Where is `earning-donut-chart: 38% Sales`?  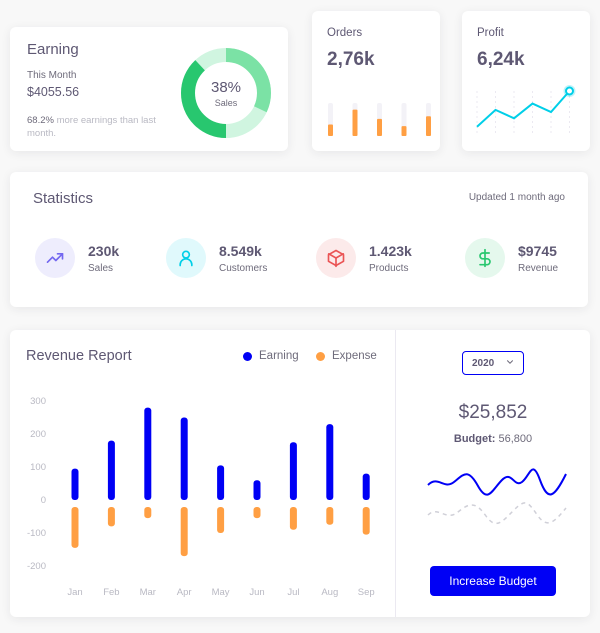 earning-donut-chart: 38% Sales is located at coordinates (226, 93).